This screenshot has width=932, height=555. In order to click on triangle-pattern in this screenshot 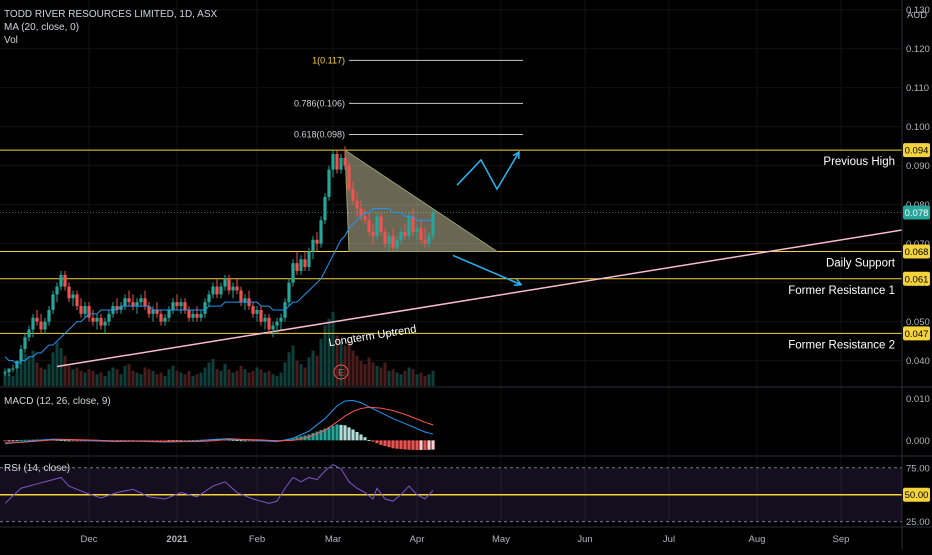, I will do `click(421, 200)`.